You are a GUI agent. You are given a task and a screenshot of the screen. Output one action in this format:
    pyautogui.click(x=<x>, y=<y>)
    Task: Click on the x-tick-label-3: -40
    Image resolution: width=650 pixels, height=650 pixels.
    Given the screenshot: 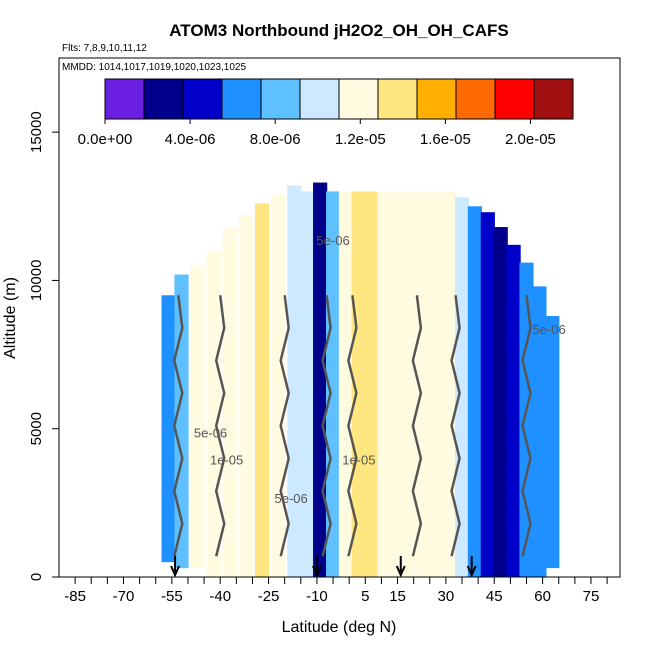 What is the action you would take?
    pyautogui.click(x=220, y=596)
    